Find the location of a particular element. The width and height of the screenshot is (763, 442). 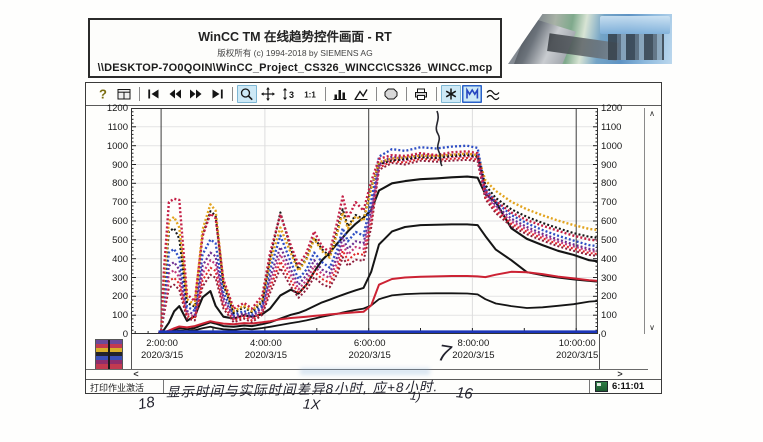

banner-cabinets-shape is located at coordinates (636, 47).